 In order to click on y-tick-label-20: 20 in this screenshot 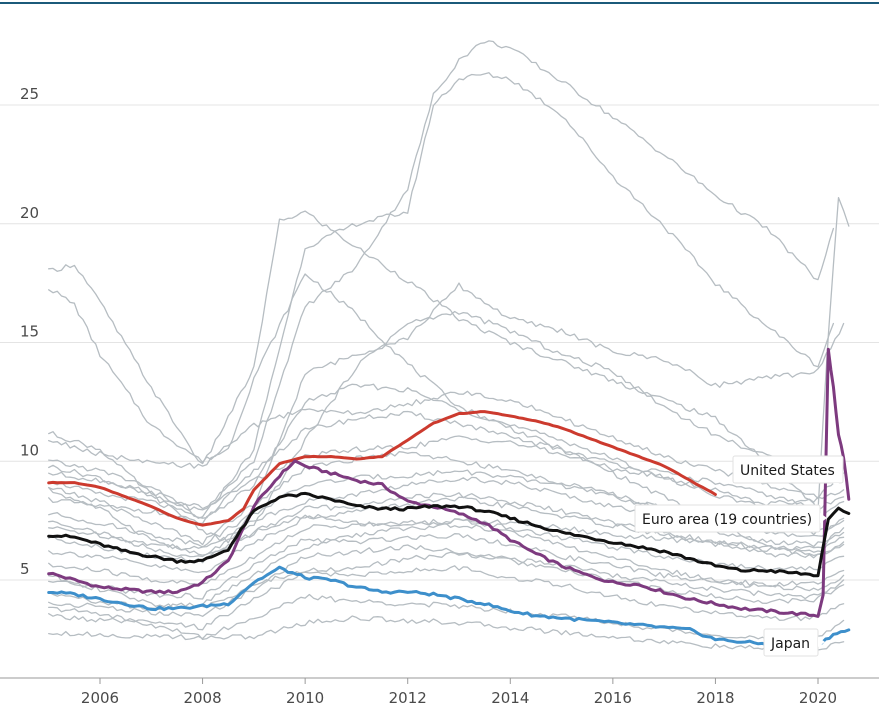, I will do `click(29, 213)`.